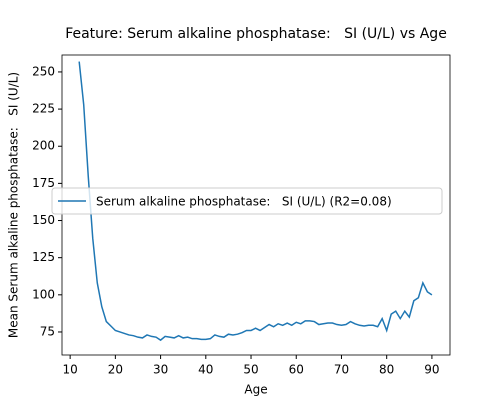 Image resolution: width=500 pixels, height=400 pixels. What do you see at coordinates (296, 370) in the screenshot?
I see `x-tick-label: 60` at bounding box center [296, 370].